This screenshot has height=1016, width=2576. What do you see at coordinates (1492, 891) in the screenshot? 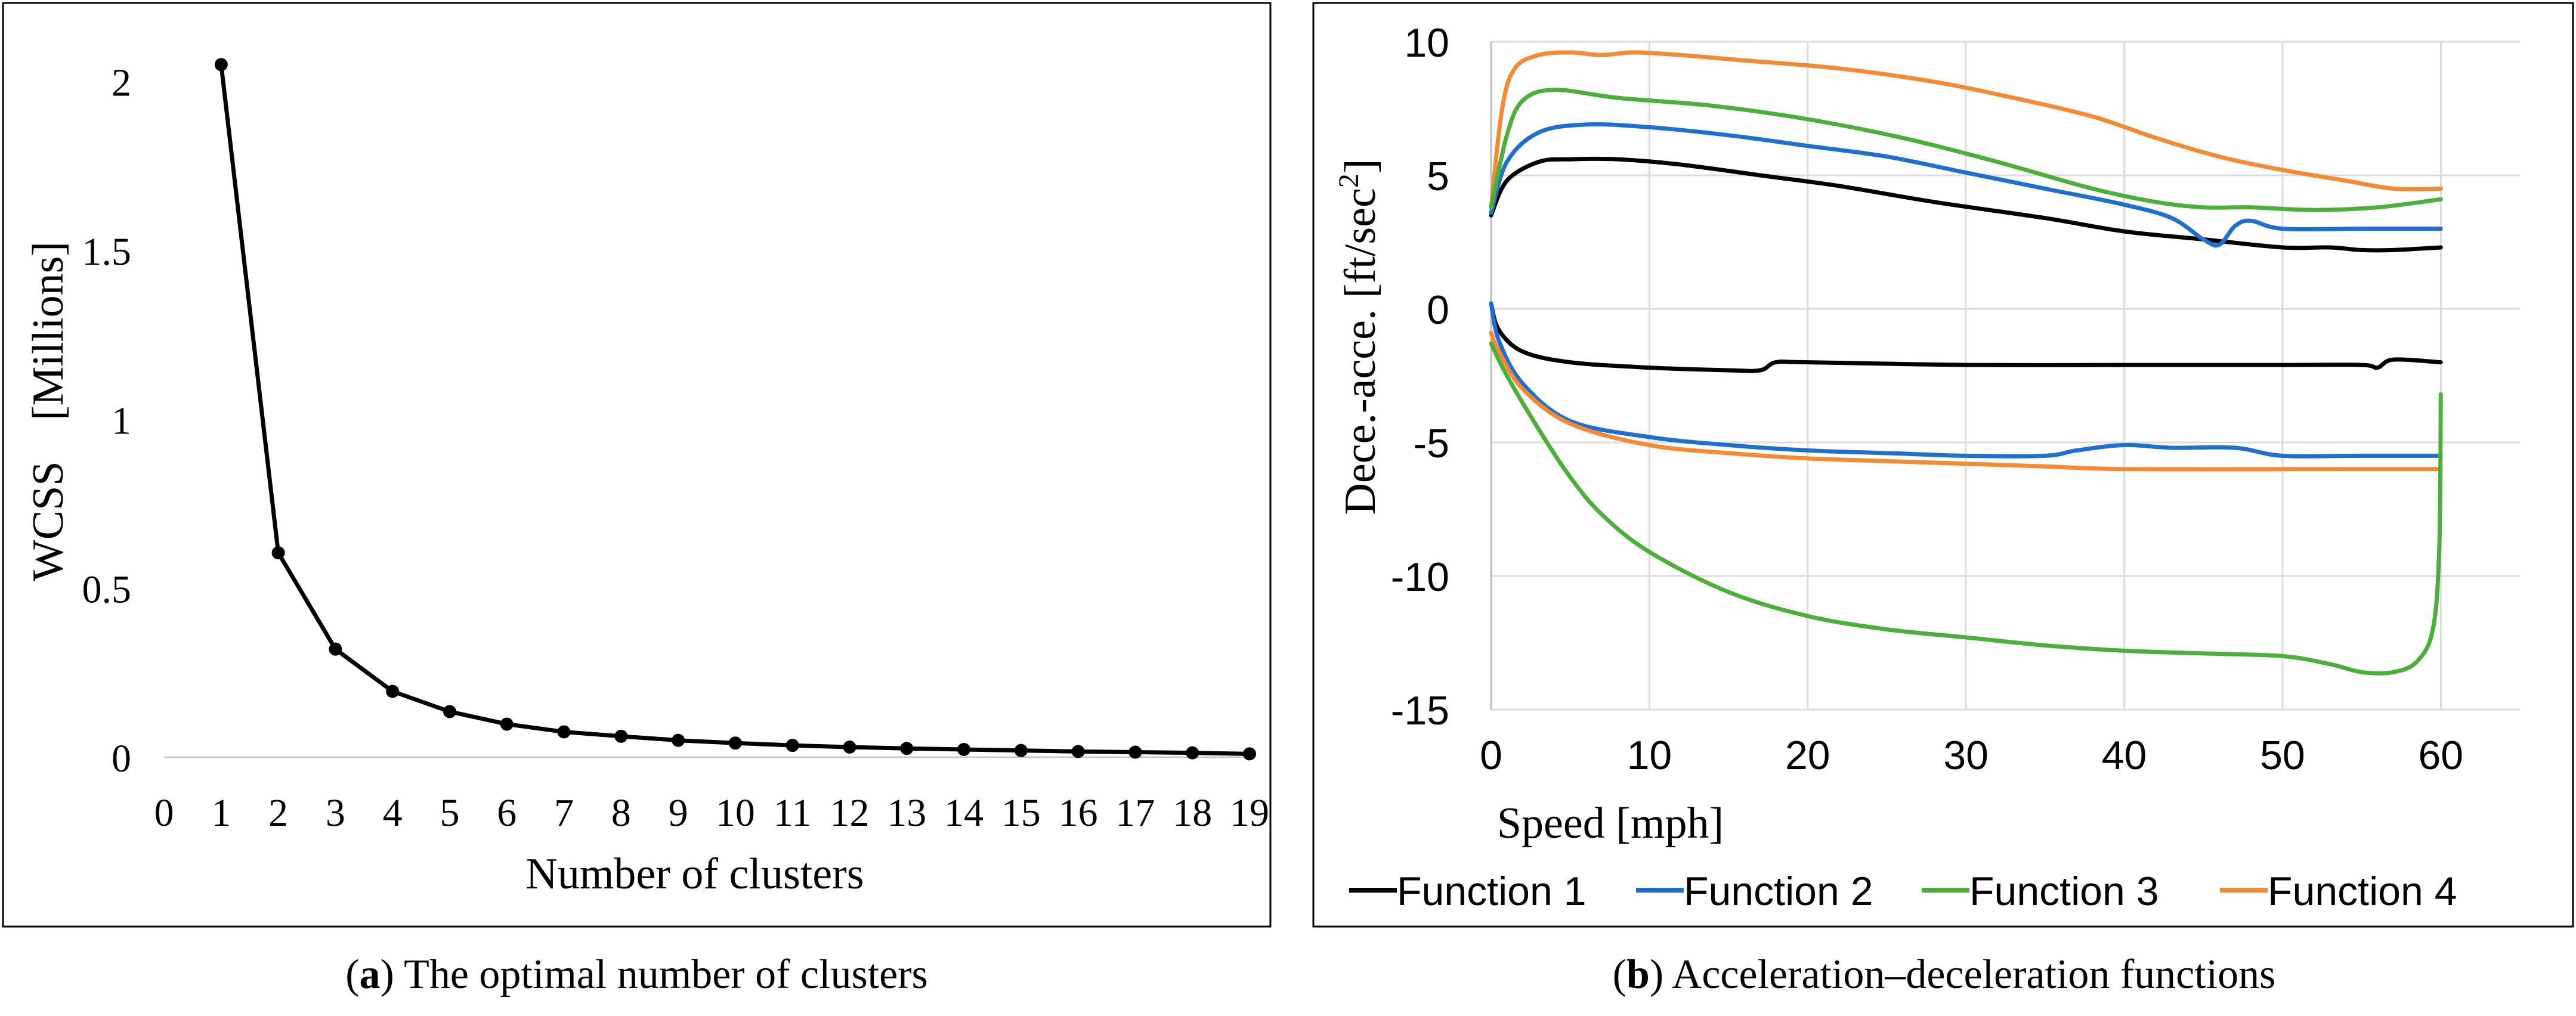
I see `chart-b-legend-label: Function 1` at bounding box center [1492, 891].